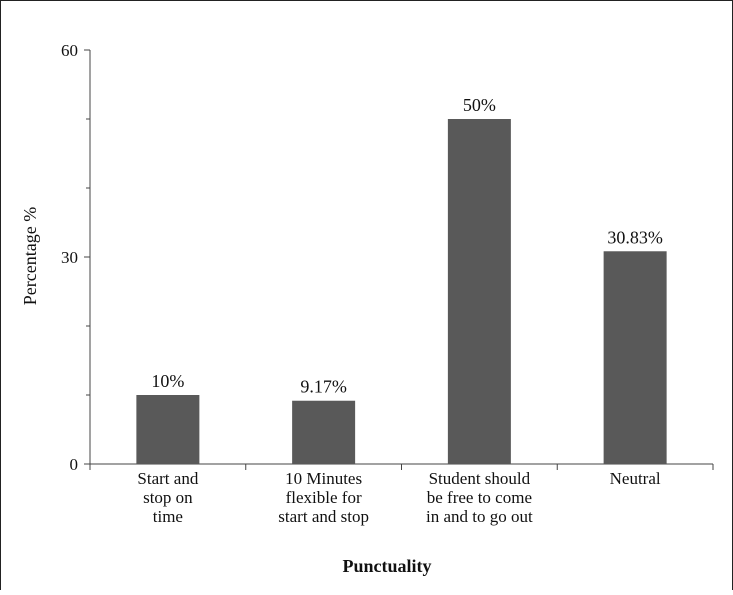 Image resolution: width=733 pixels, height=595 pixels. I want to click on y-axis-label: Percentage %, so click(30, 256).